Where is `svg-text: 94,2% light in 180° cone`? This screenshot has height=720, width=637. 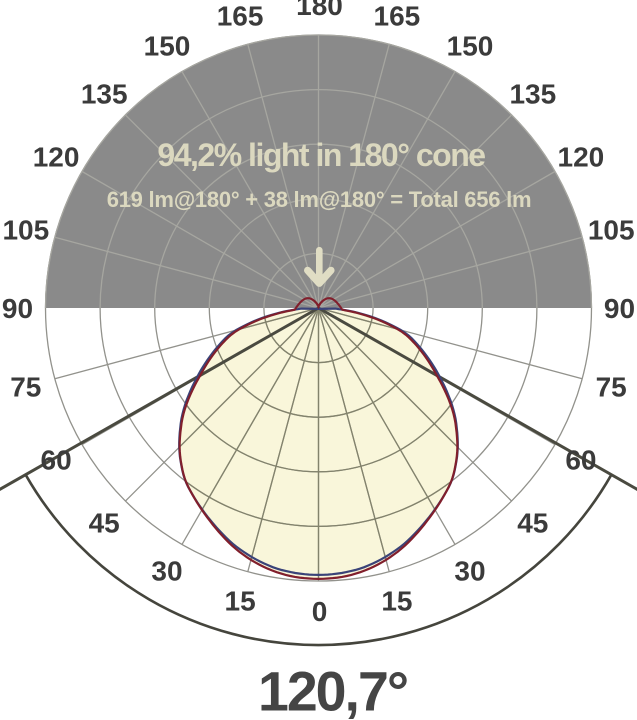 svg-text: 94,2% light in 180° cone is located at coordinates (321, 155).